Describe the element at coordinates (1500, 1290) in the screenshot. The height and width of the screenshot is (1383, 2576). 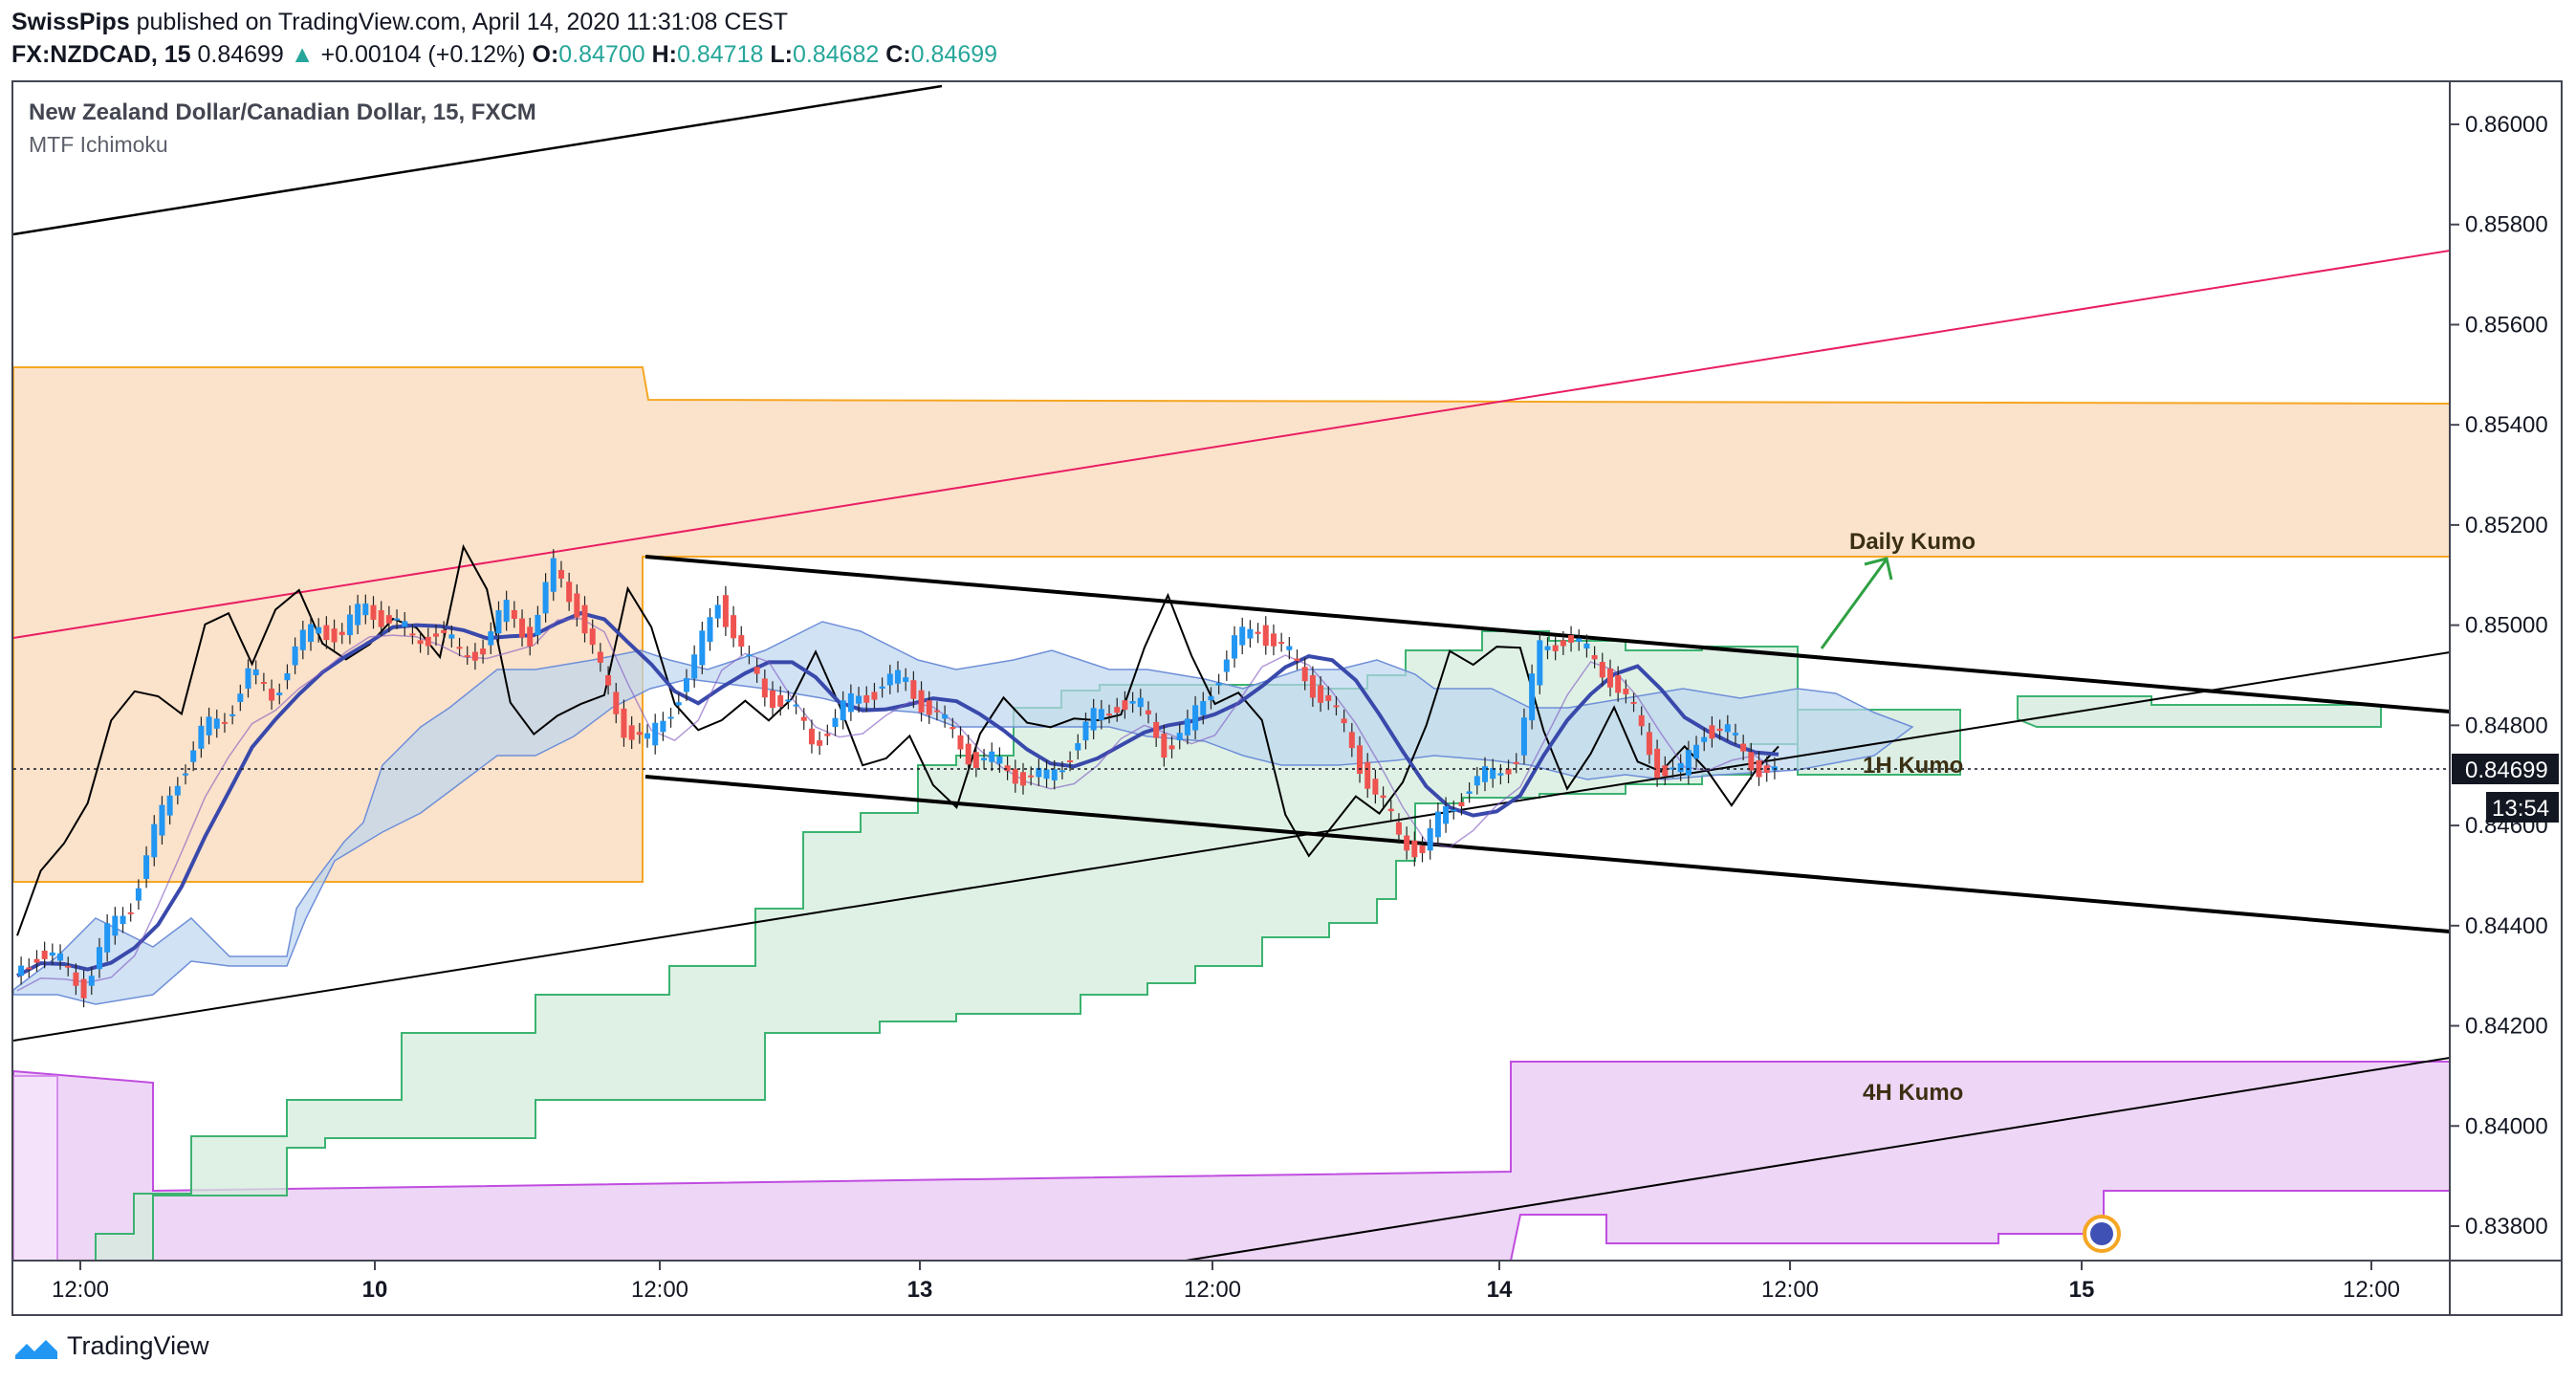
I see `time-tick-label: 14` at that location.